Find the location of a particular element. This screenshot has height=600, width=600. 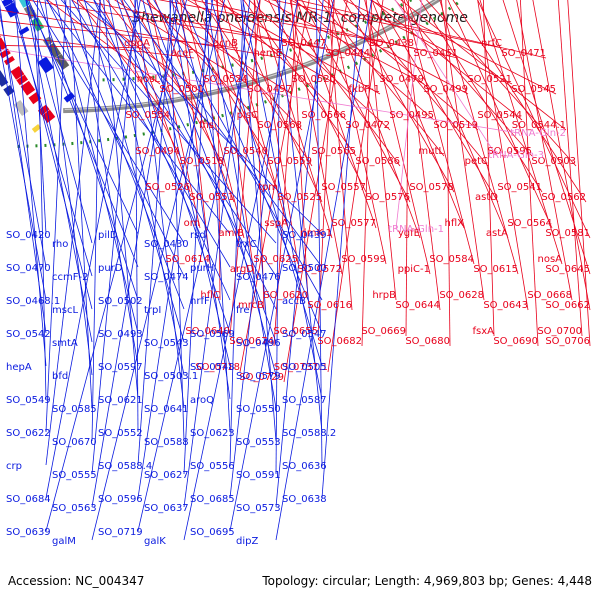

gene-label: SO_0503.1 is located at coordinates (171, 376).